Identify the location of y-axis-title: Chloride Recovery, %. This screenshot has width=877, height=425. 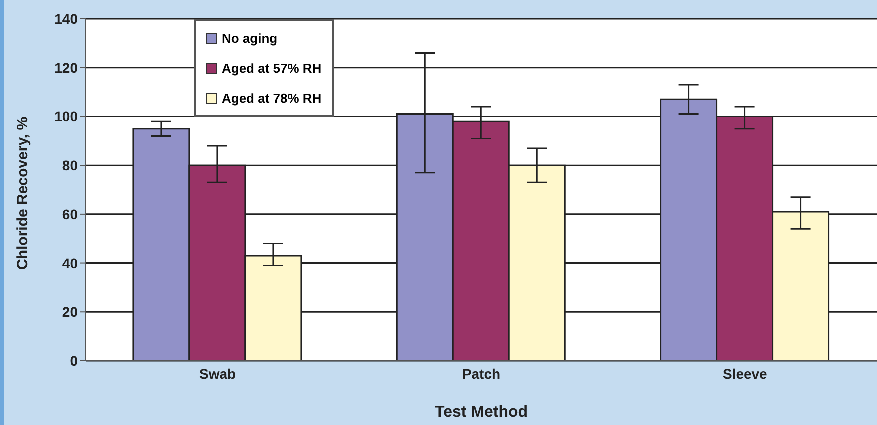
(23, 193).